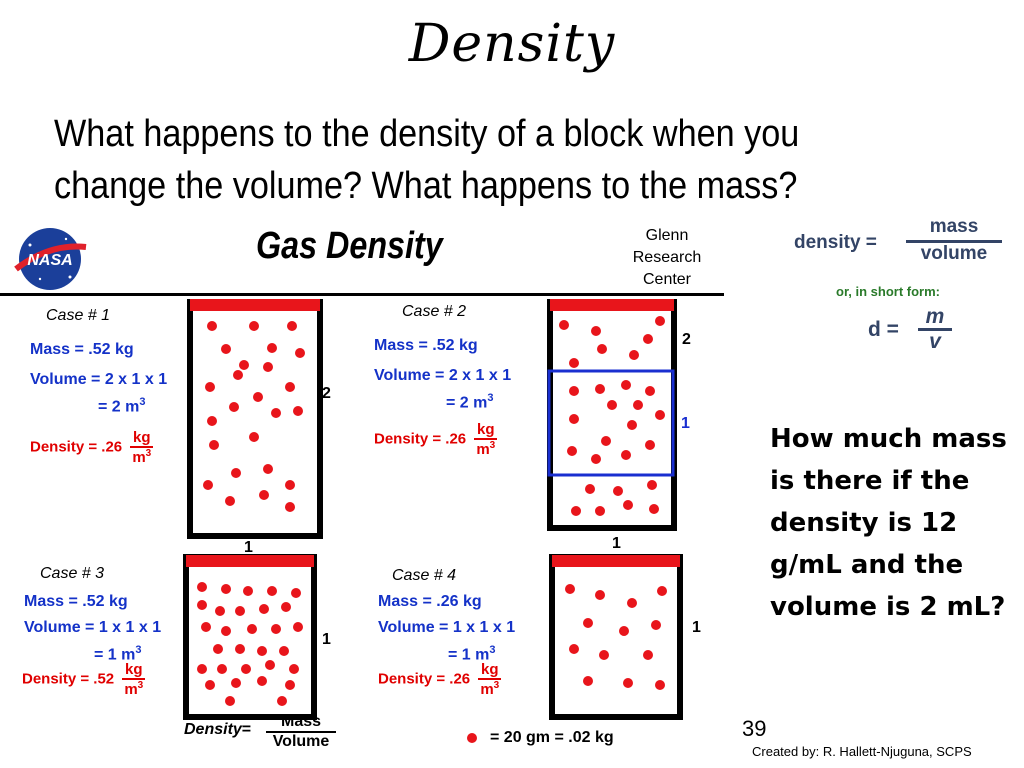 Image resolution: width=1024 pixels, height=768 pixels. I want to click on case-4-density: Density = .26 kg m3, so click(440, 679).